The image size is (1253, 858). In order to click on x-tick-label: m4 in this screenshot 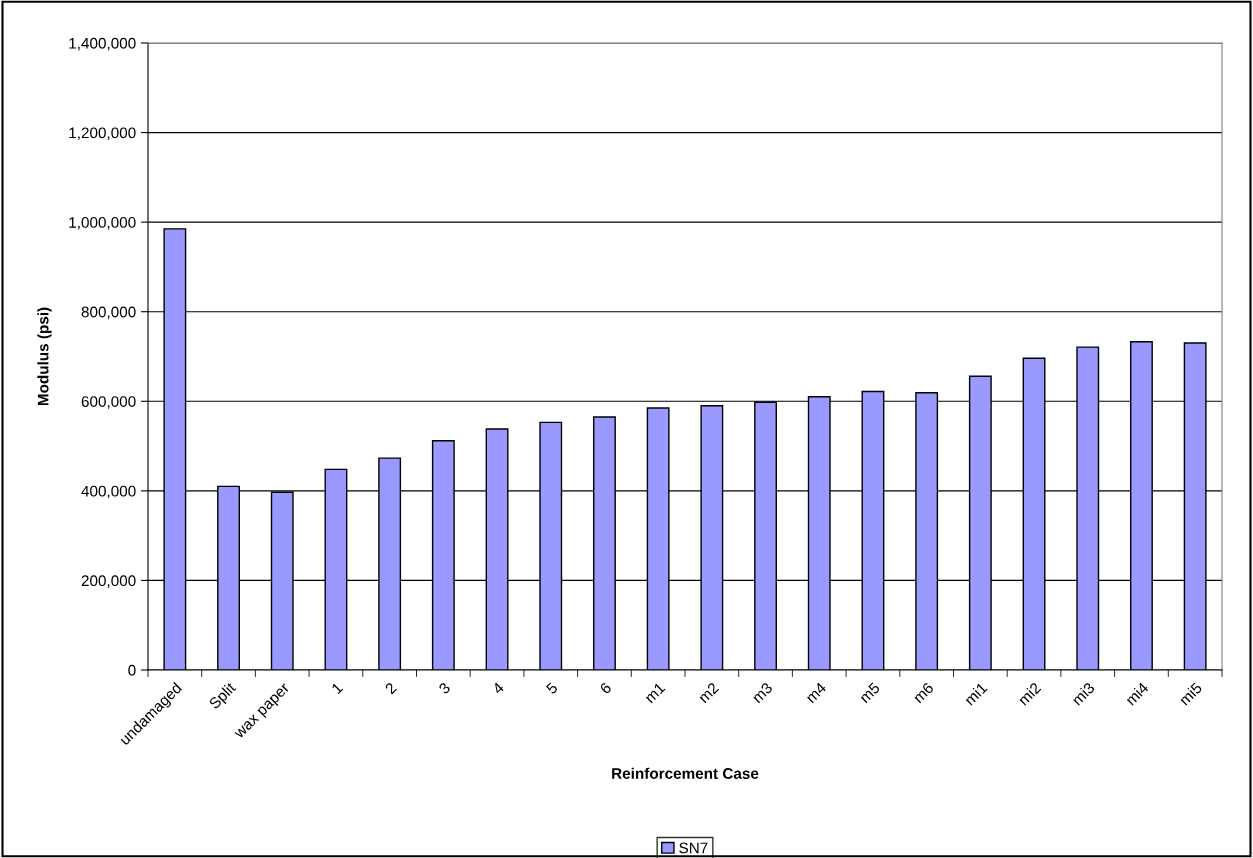, I will do `click(816, 692)`.